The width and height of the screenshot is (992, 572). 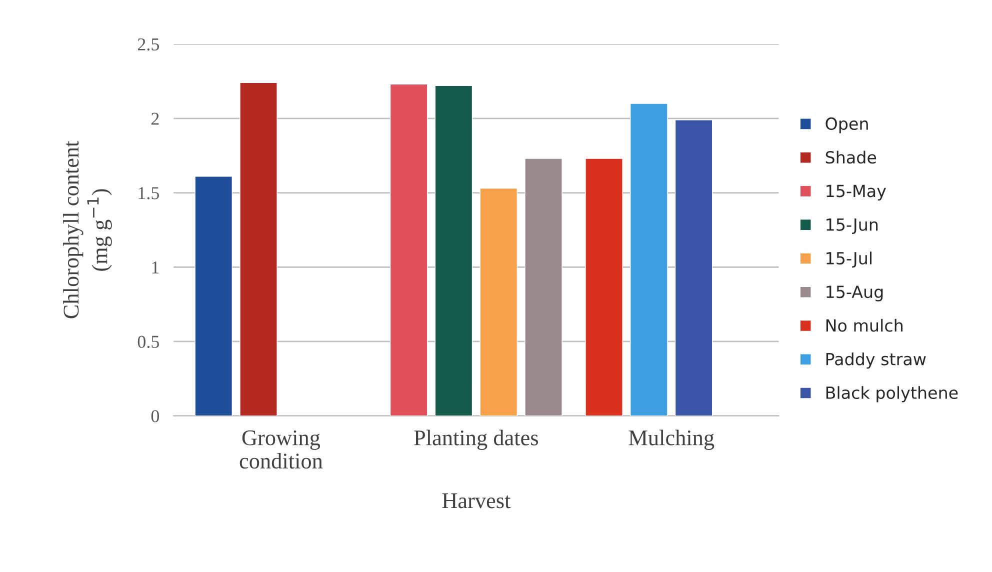 What do you see at coordinates (849, 260) in the screenshot?
I see `legend-label: 15-Jul` at bounding box center [849, 260].